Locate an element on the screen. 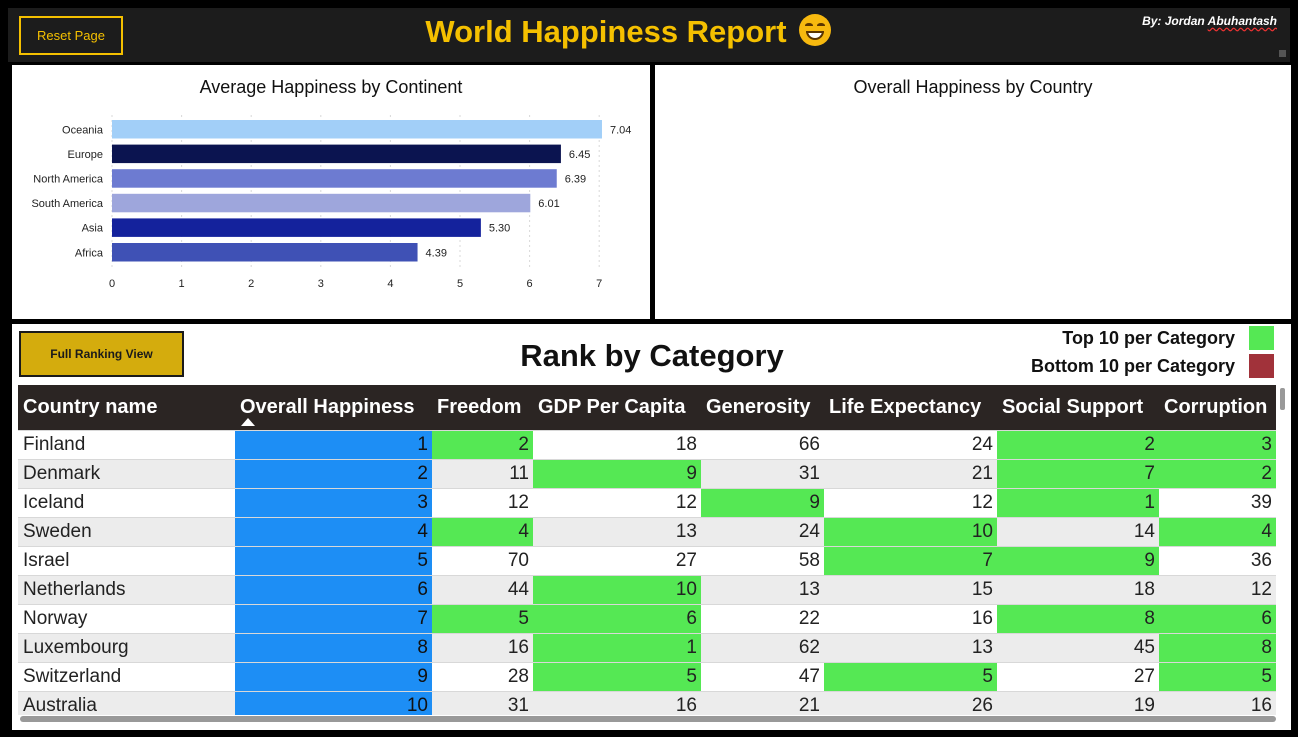  x-tick-label: 2 is located at coordinates (251, 284).